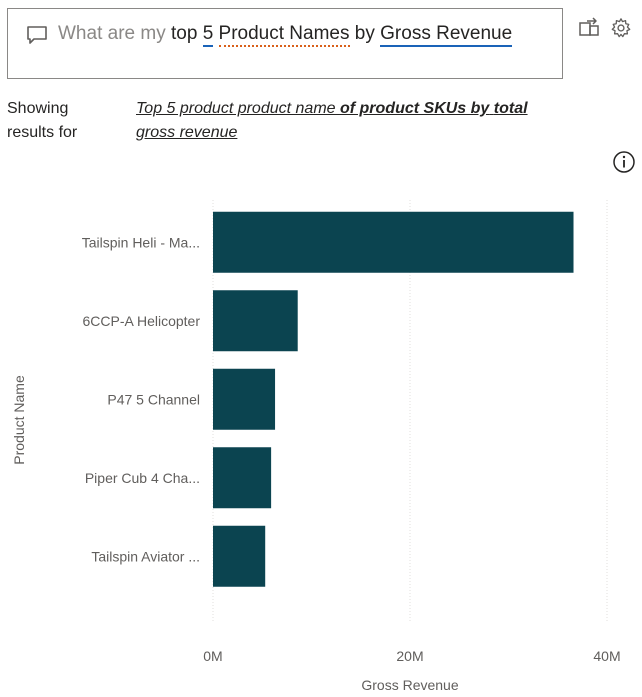  I want to click on question-word-by: by, so click(364, 33).